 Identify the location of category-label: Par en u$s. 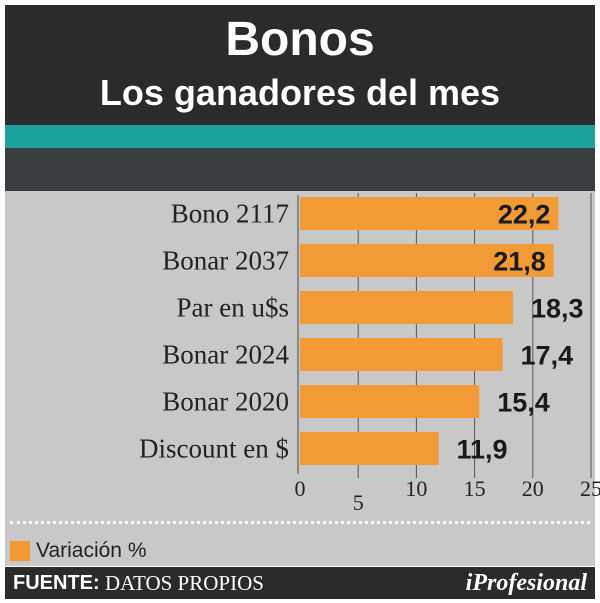
(233, 308).